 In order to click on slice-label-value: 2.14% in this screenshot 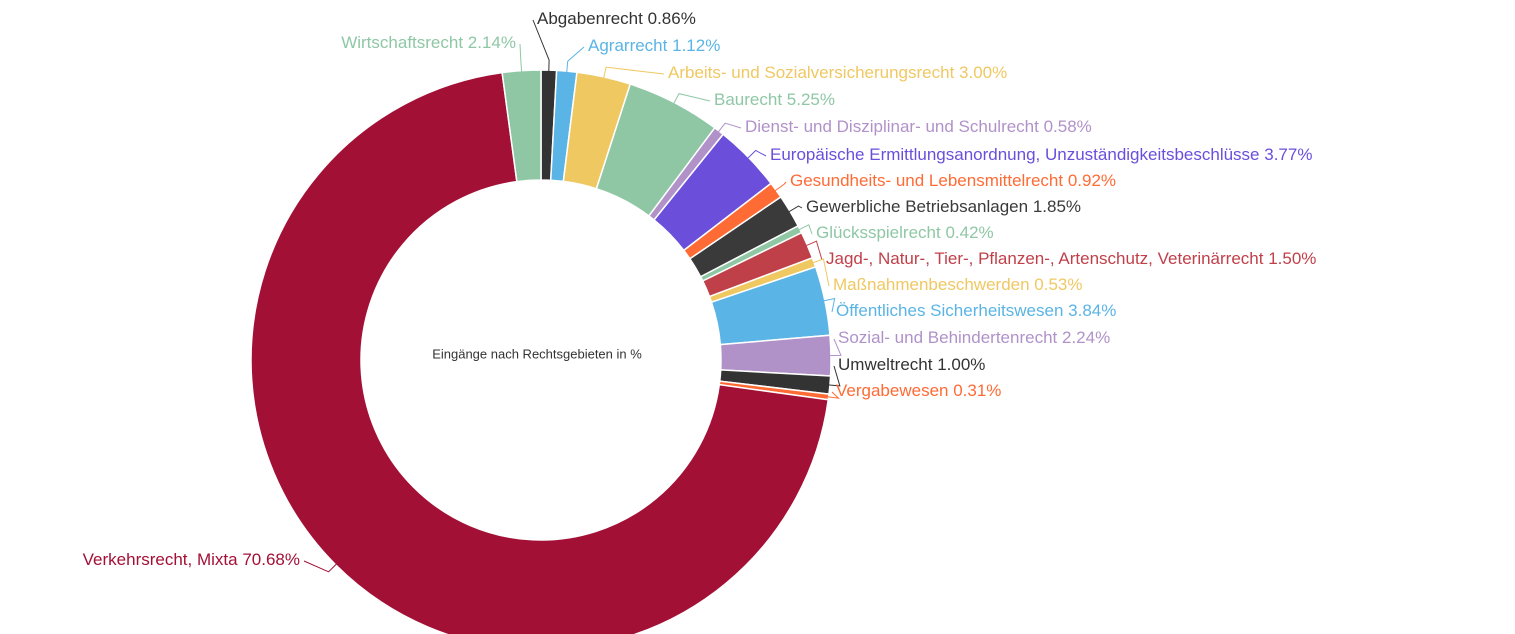, I will do `click(492, 42)`.